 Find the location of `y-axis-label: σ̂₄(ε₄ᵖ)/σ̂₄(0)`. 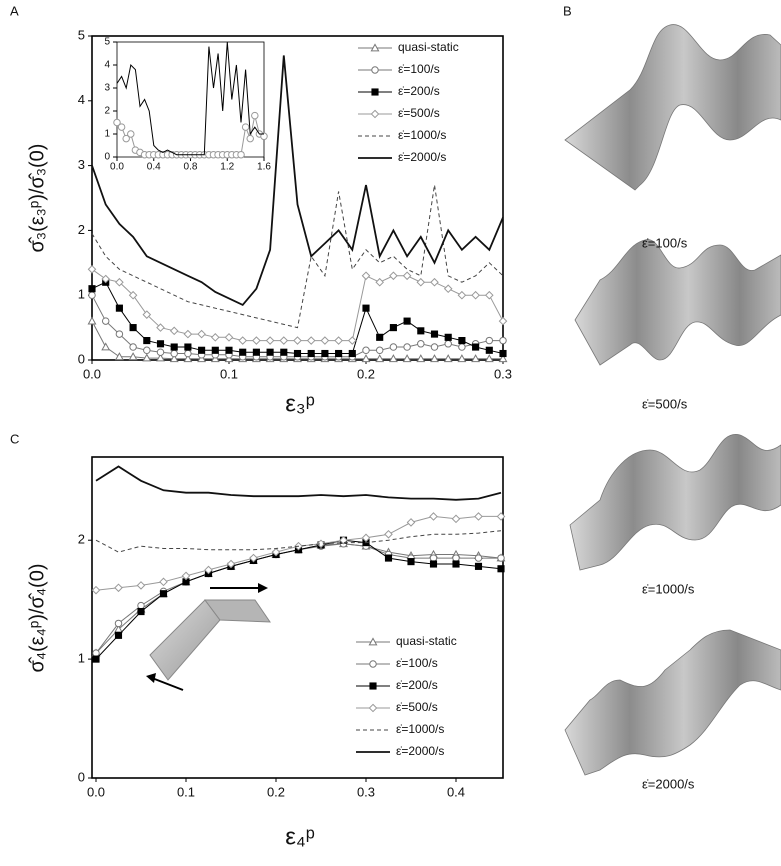

y-axis-label: σ̂₄(ε₄ᵖ)/σ̂₄(0) is located at coordinates (37, 618).